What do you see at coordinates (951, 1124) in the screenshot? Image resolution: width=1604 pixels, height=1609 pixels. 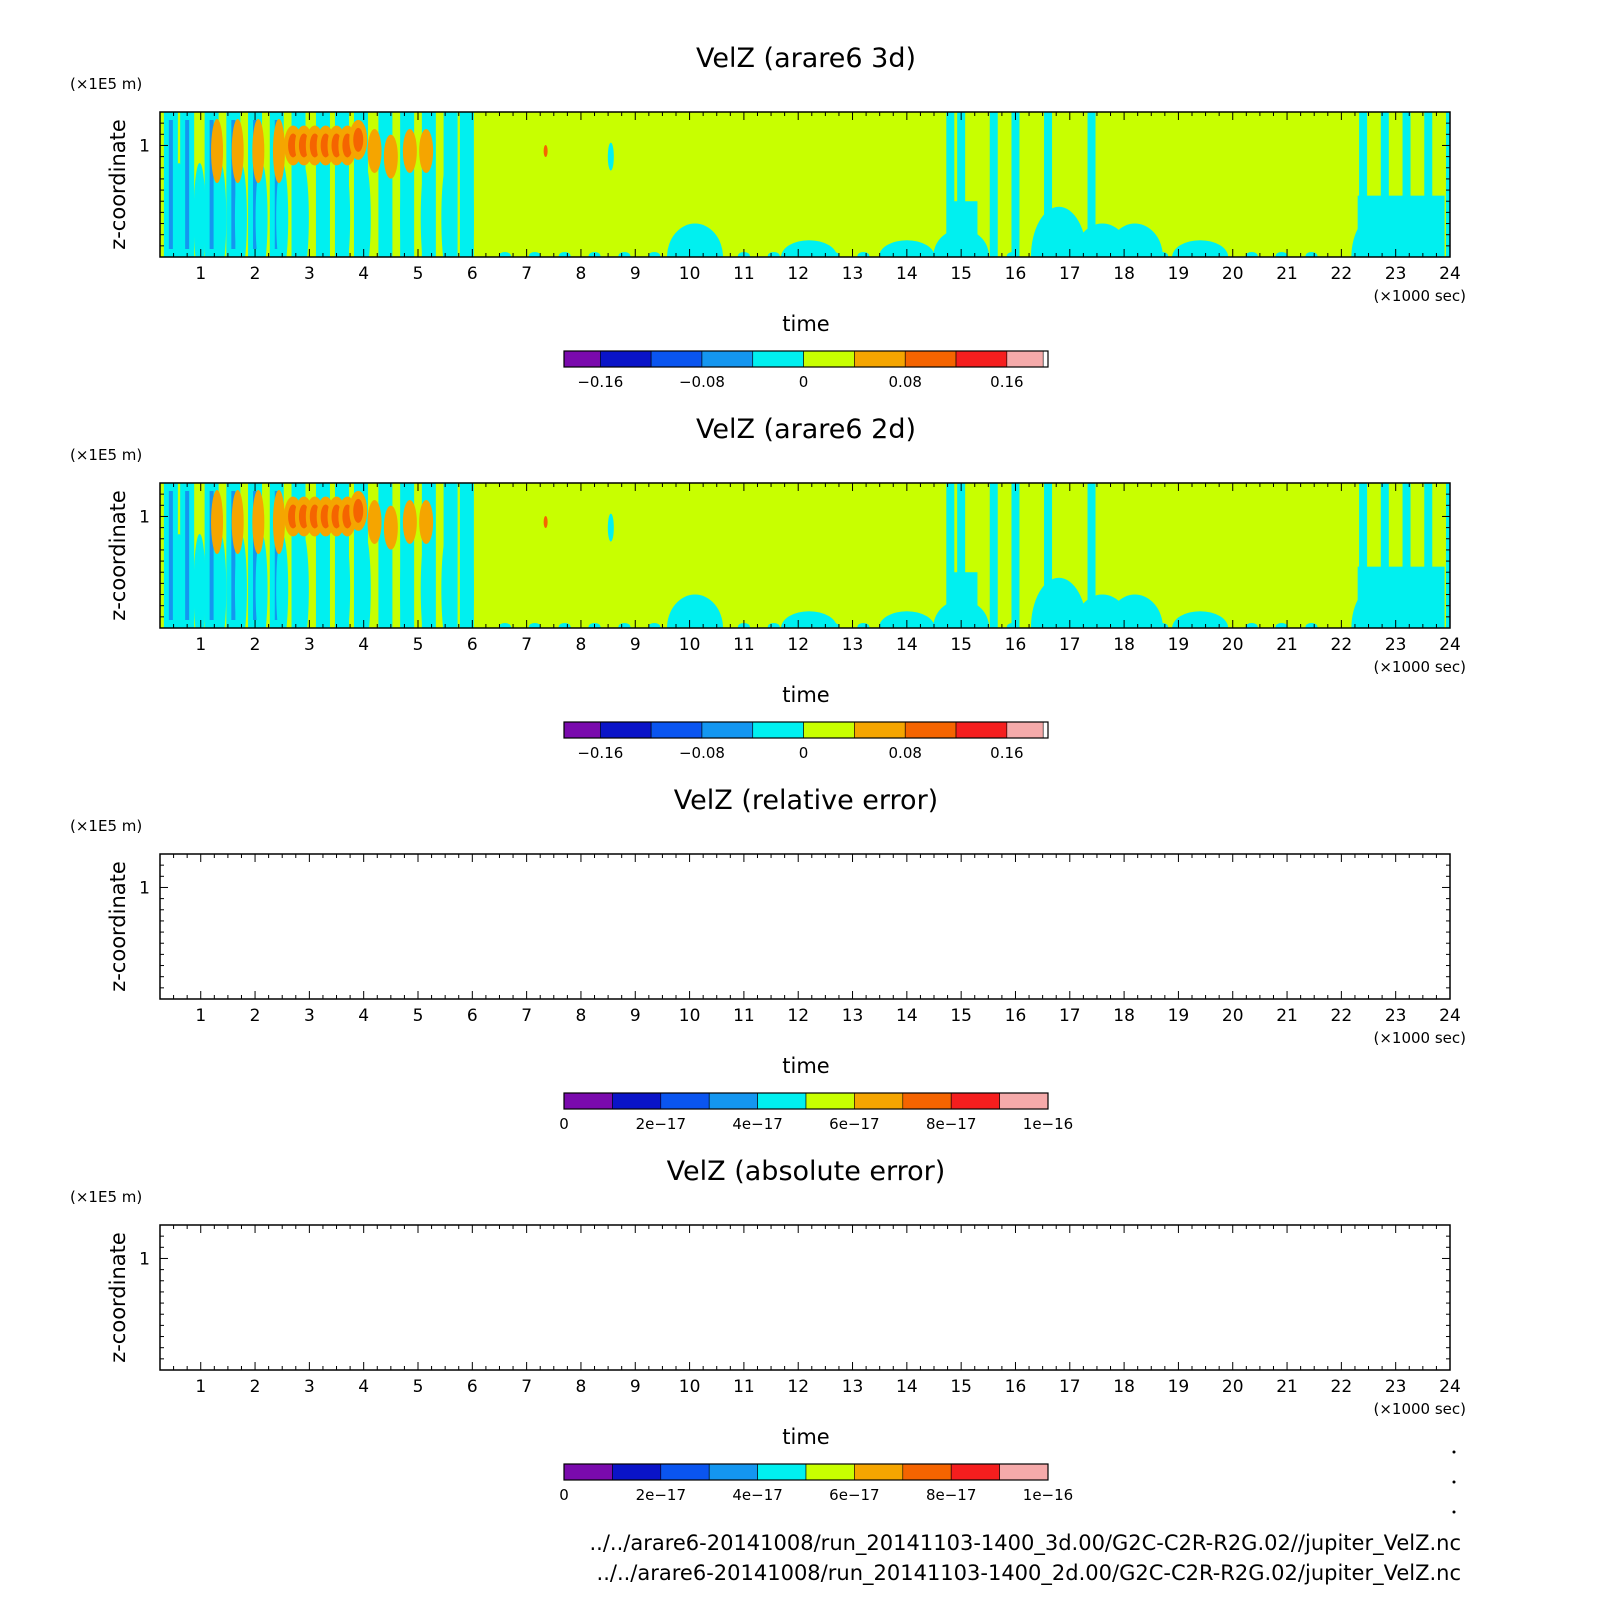 I see `colorbar-tick-label: 8e−17` at bounding box center [951, 1124].